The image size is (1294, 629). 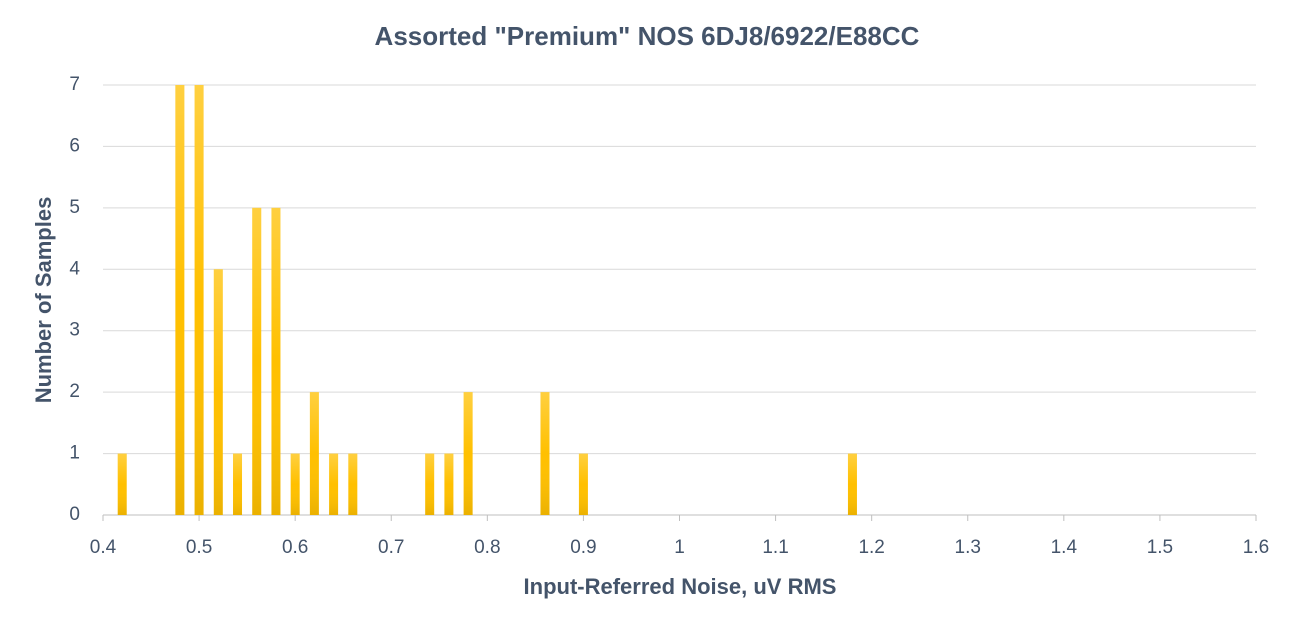 What do you see at coordinates (103, 547) in the screenshot?
I see `x-tick-label: 0.4` at bounding box center [103, 547].